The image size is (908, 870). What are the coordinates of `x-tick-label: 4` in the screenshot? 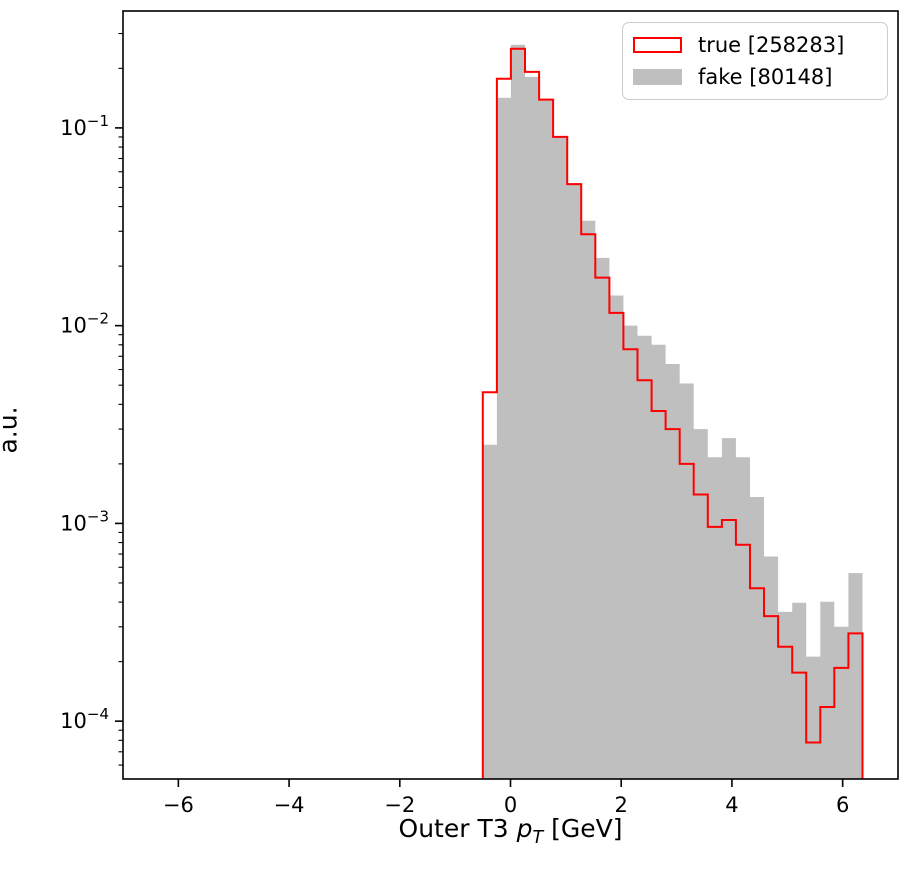 It's located at (731, 805).